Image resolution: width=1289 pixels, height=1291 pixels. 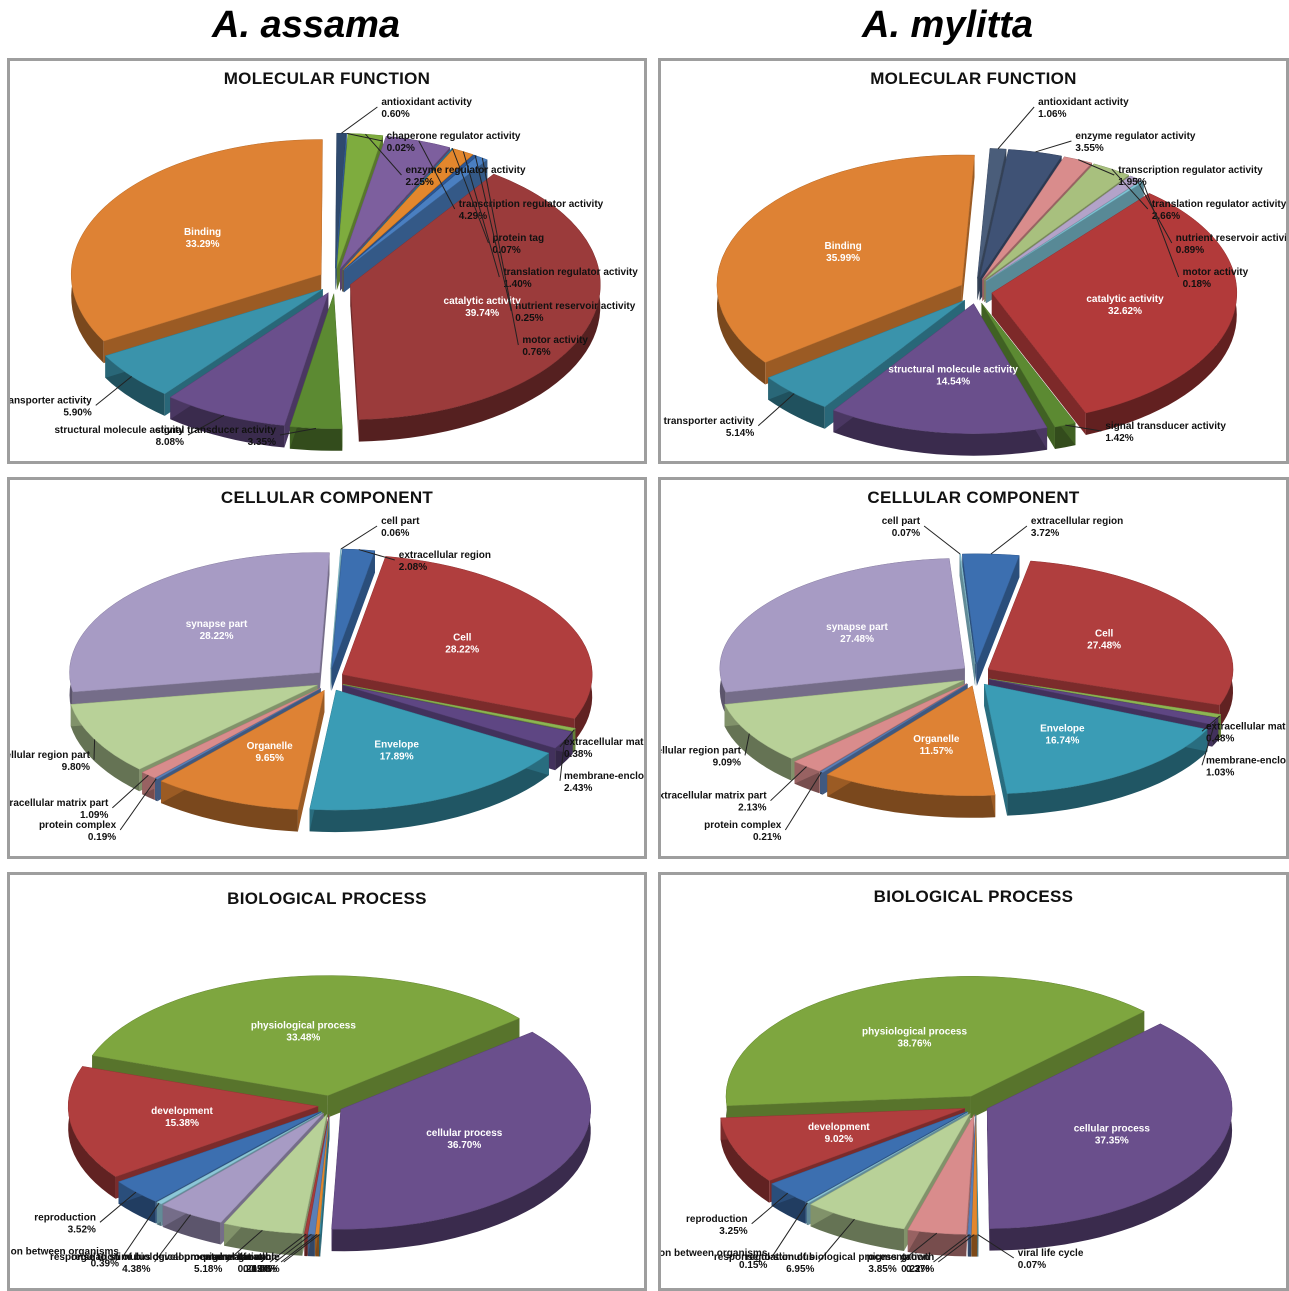 What do you see at coordinates (1045, 533) in the screenshot?
I see `slice-value-extracellular-region: 3.72%` at bounding box center [1045, 533].